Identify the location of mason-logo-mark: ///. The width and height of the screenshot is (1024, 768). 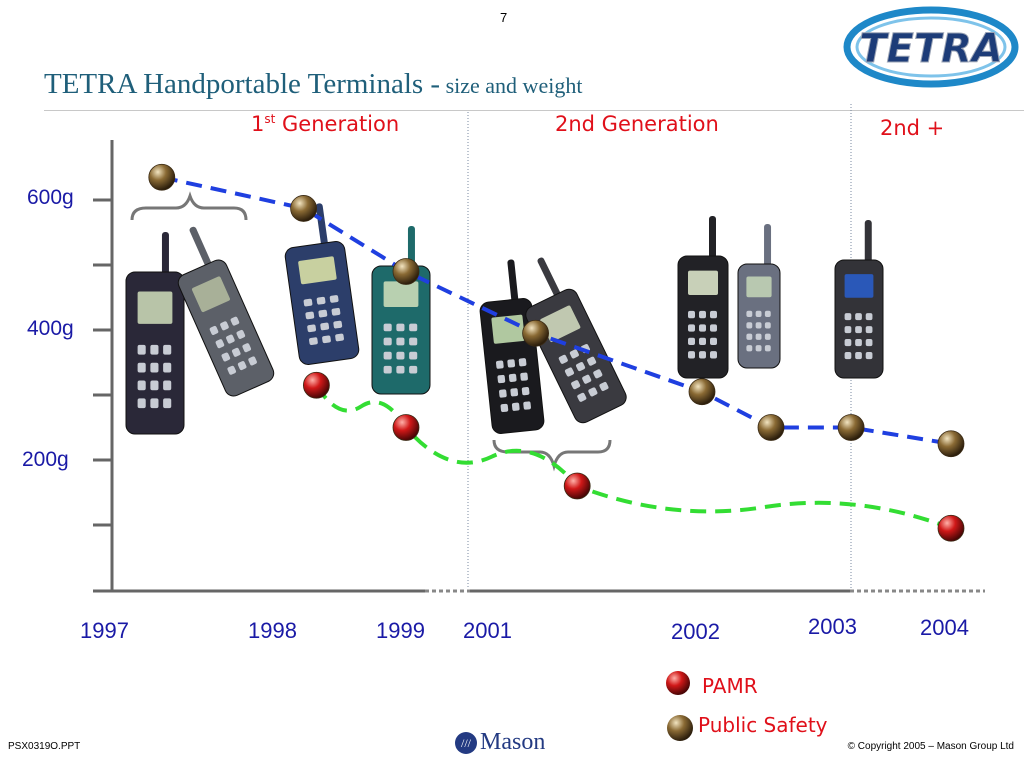
(466, 743).